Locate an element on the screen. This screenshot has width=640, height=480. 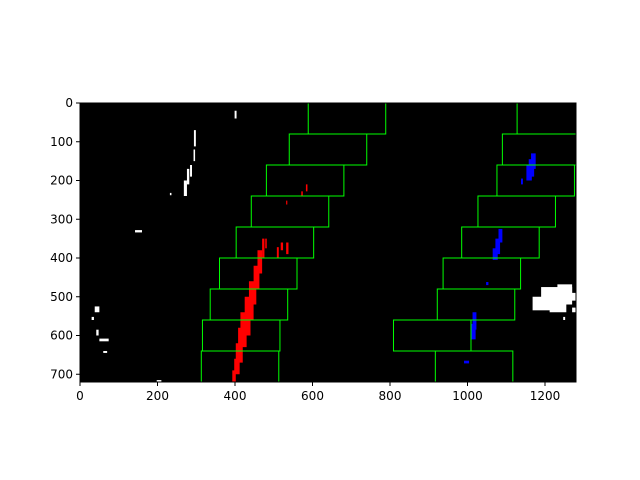
x-tick-label: 1000 is located at coordinates (467, 396).